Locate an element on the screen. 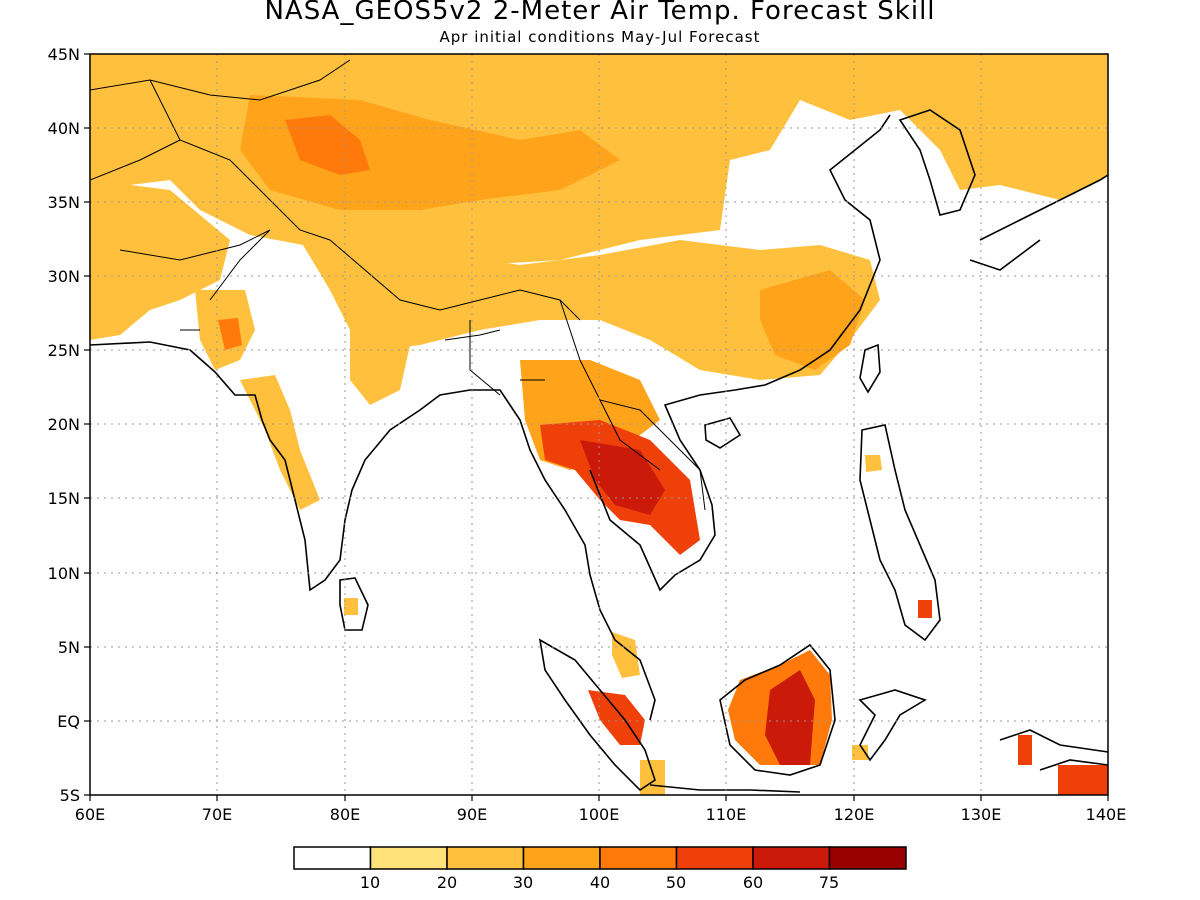 This screenshot has width=1200, height=900. sulawesi-patch is located at coordinates (860, 752).